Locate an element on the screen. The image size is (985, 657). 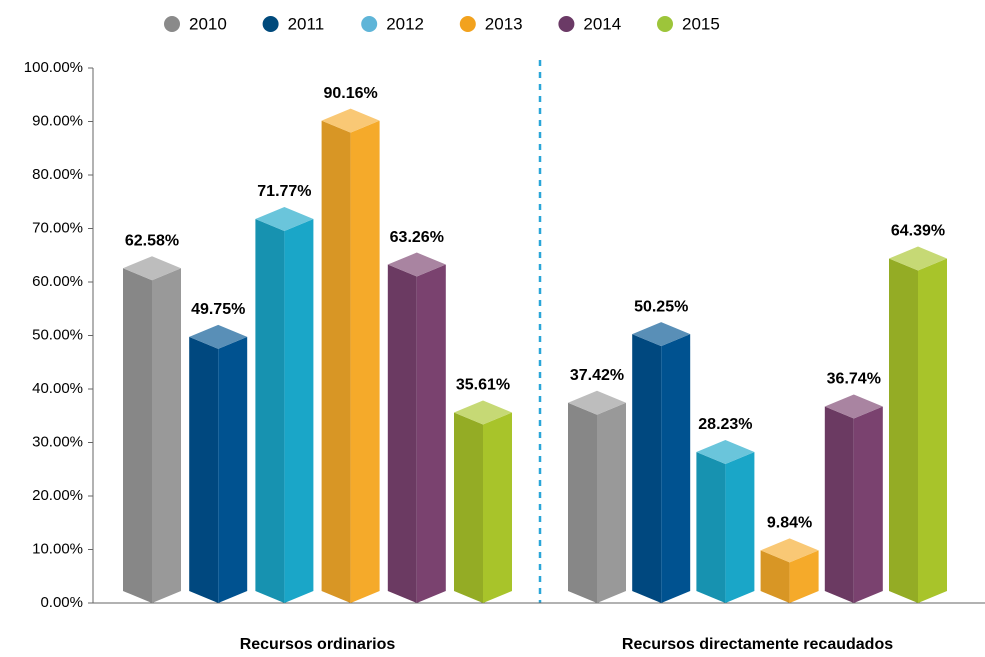
y-tick-label: 0.00% is located at coordinates (61, 602).